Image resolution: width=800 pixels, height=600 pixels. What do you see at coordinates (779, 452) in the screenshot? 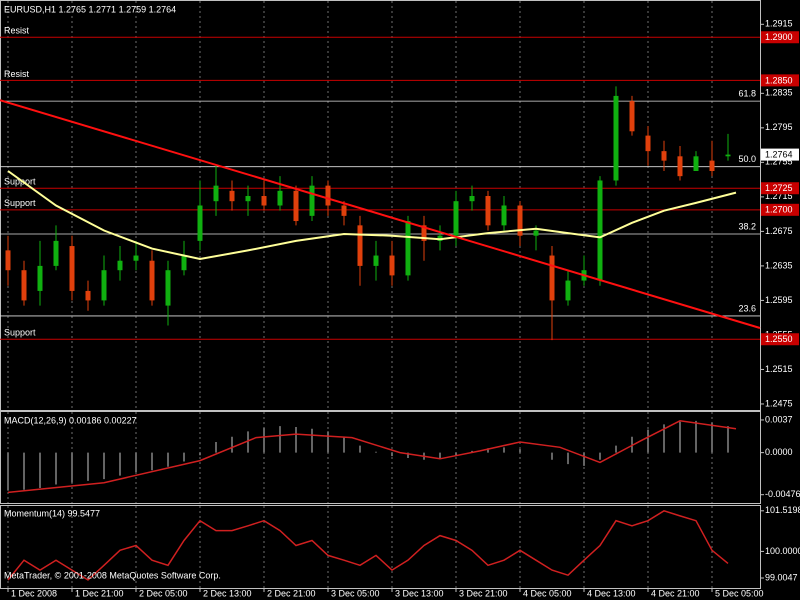
I see `y-tick-label: 0.0000` at bounding box center [779, 452].